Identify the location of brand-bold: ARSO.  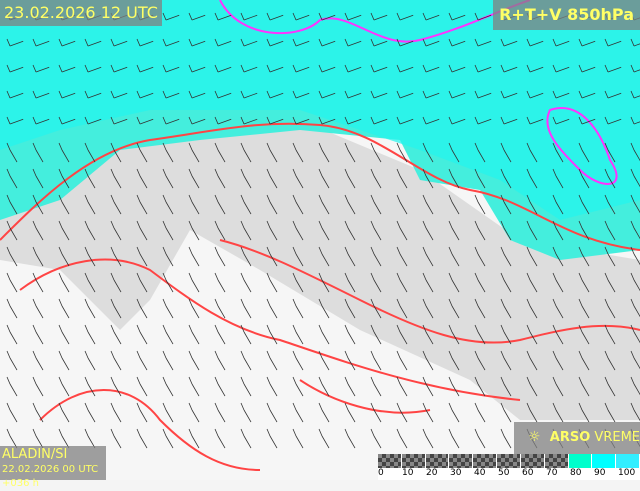
(570, 437).